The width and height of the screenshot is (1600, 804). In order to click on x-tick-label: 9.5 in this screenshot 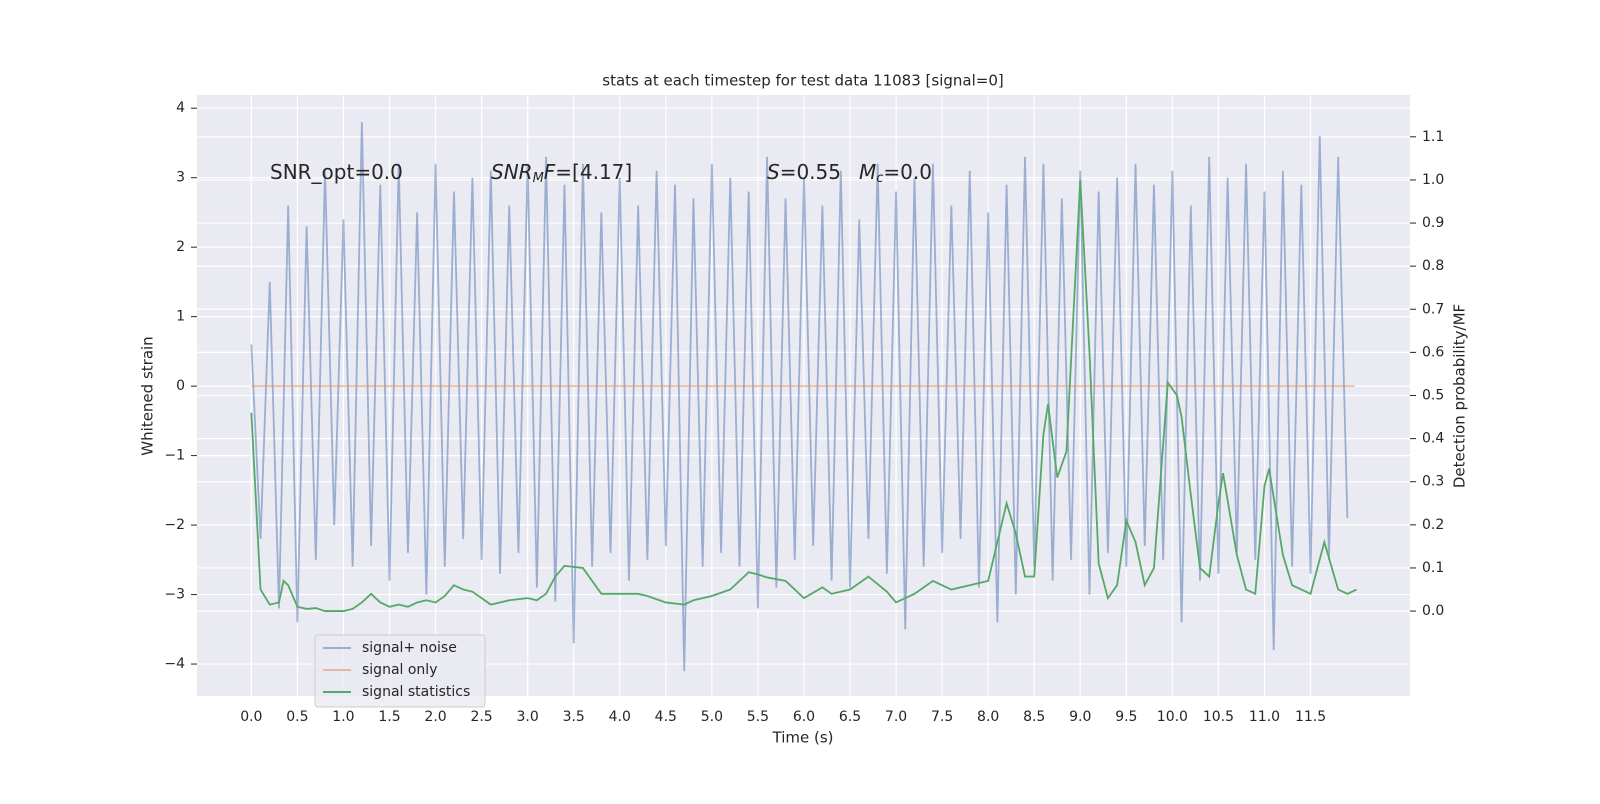, I will do `click(1126, 717)`.